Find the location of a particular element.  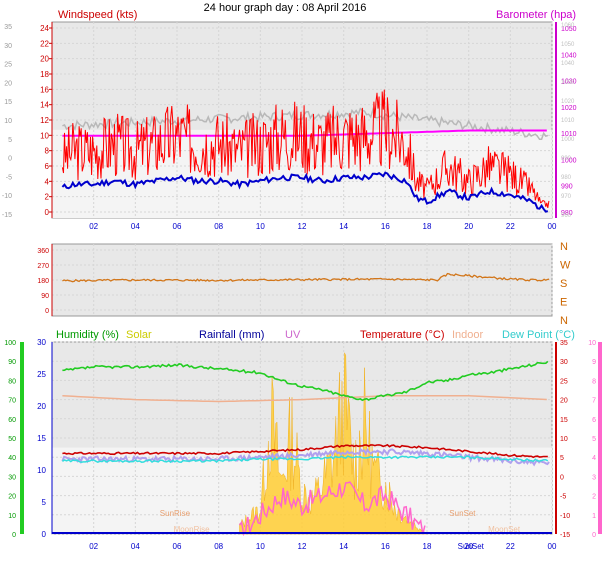

humidity-tick-label: 90 is located at coordinates (12, 362).